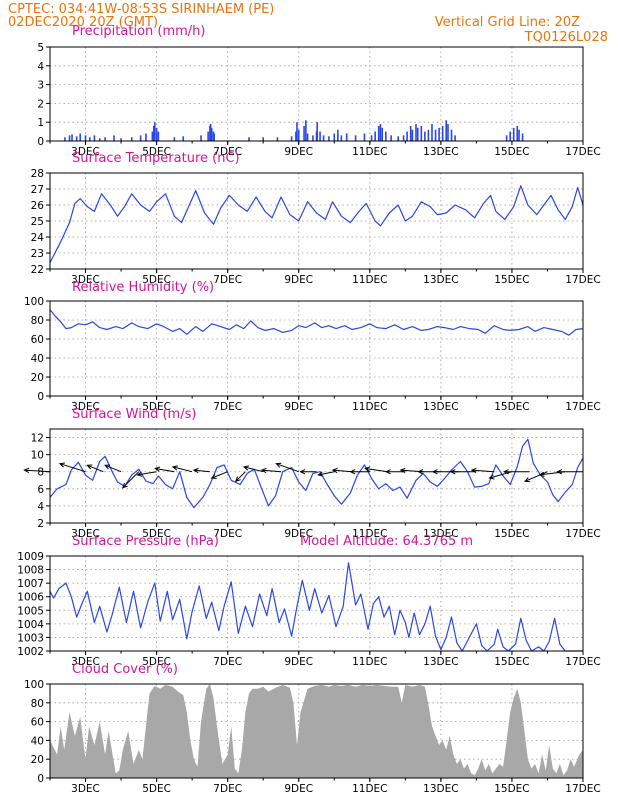 The width and height of the screenshot is (618, 800). What do you see at coordinates (156, 158) in the screenshot?
I see `panel-title: Surface Temperature (nC)` at bounding box center [156, 158].